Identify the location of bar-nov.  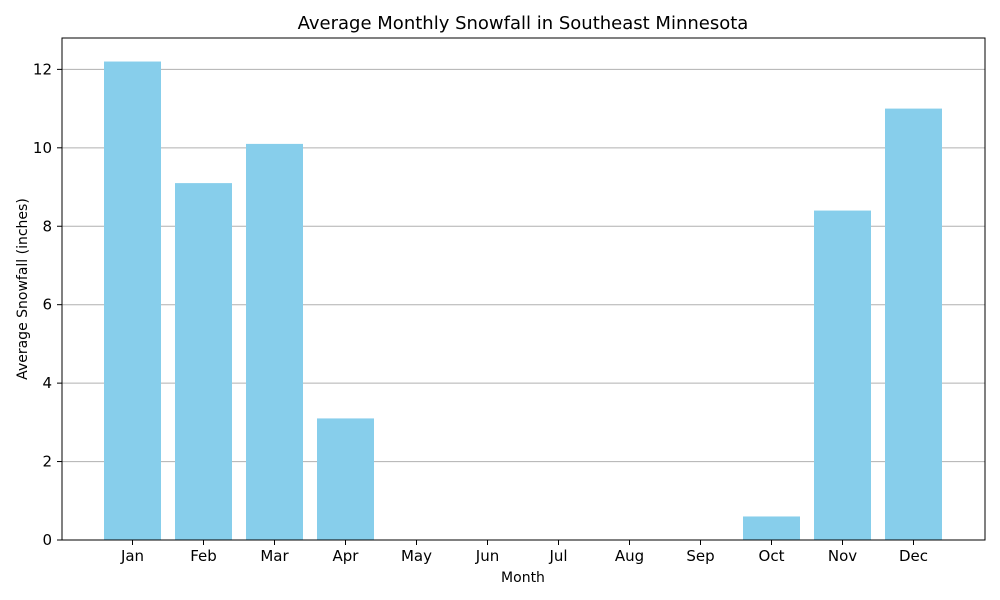
(842, 375).